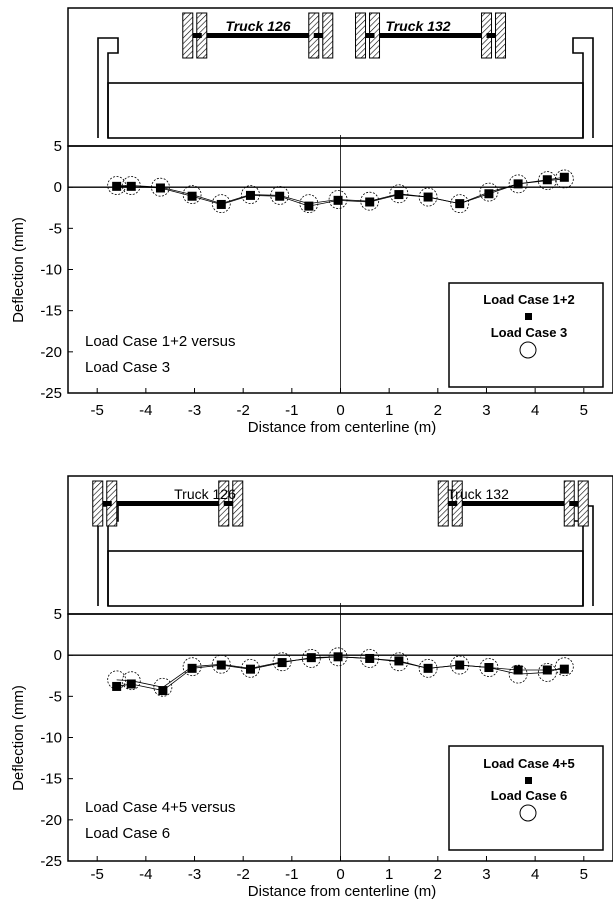  What do you see at coordinates (528, 763) in the screenshot?
I see `legend-label-a-2: Load Case 4+5` at bounding box center [528, 763].